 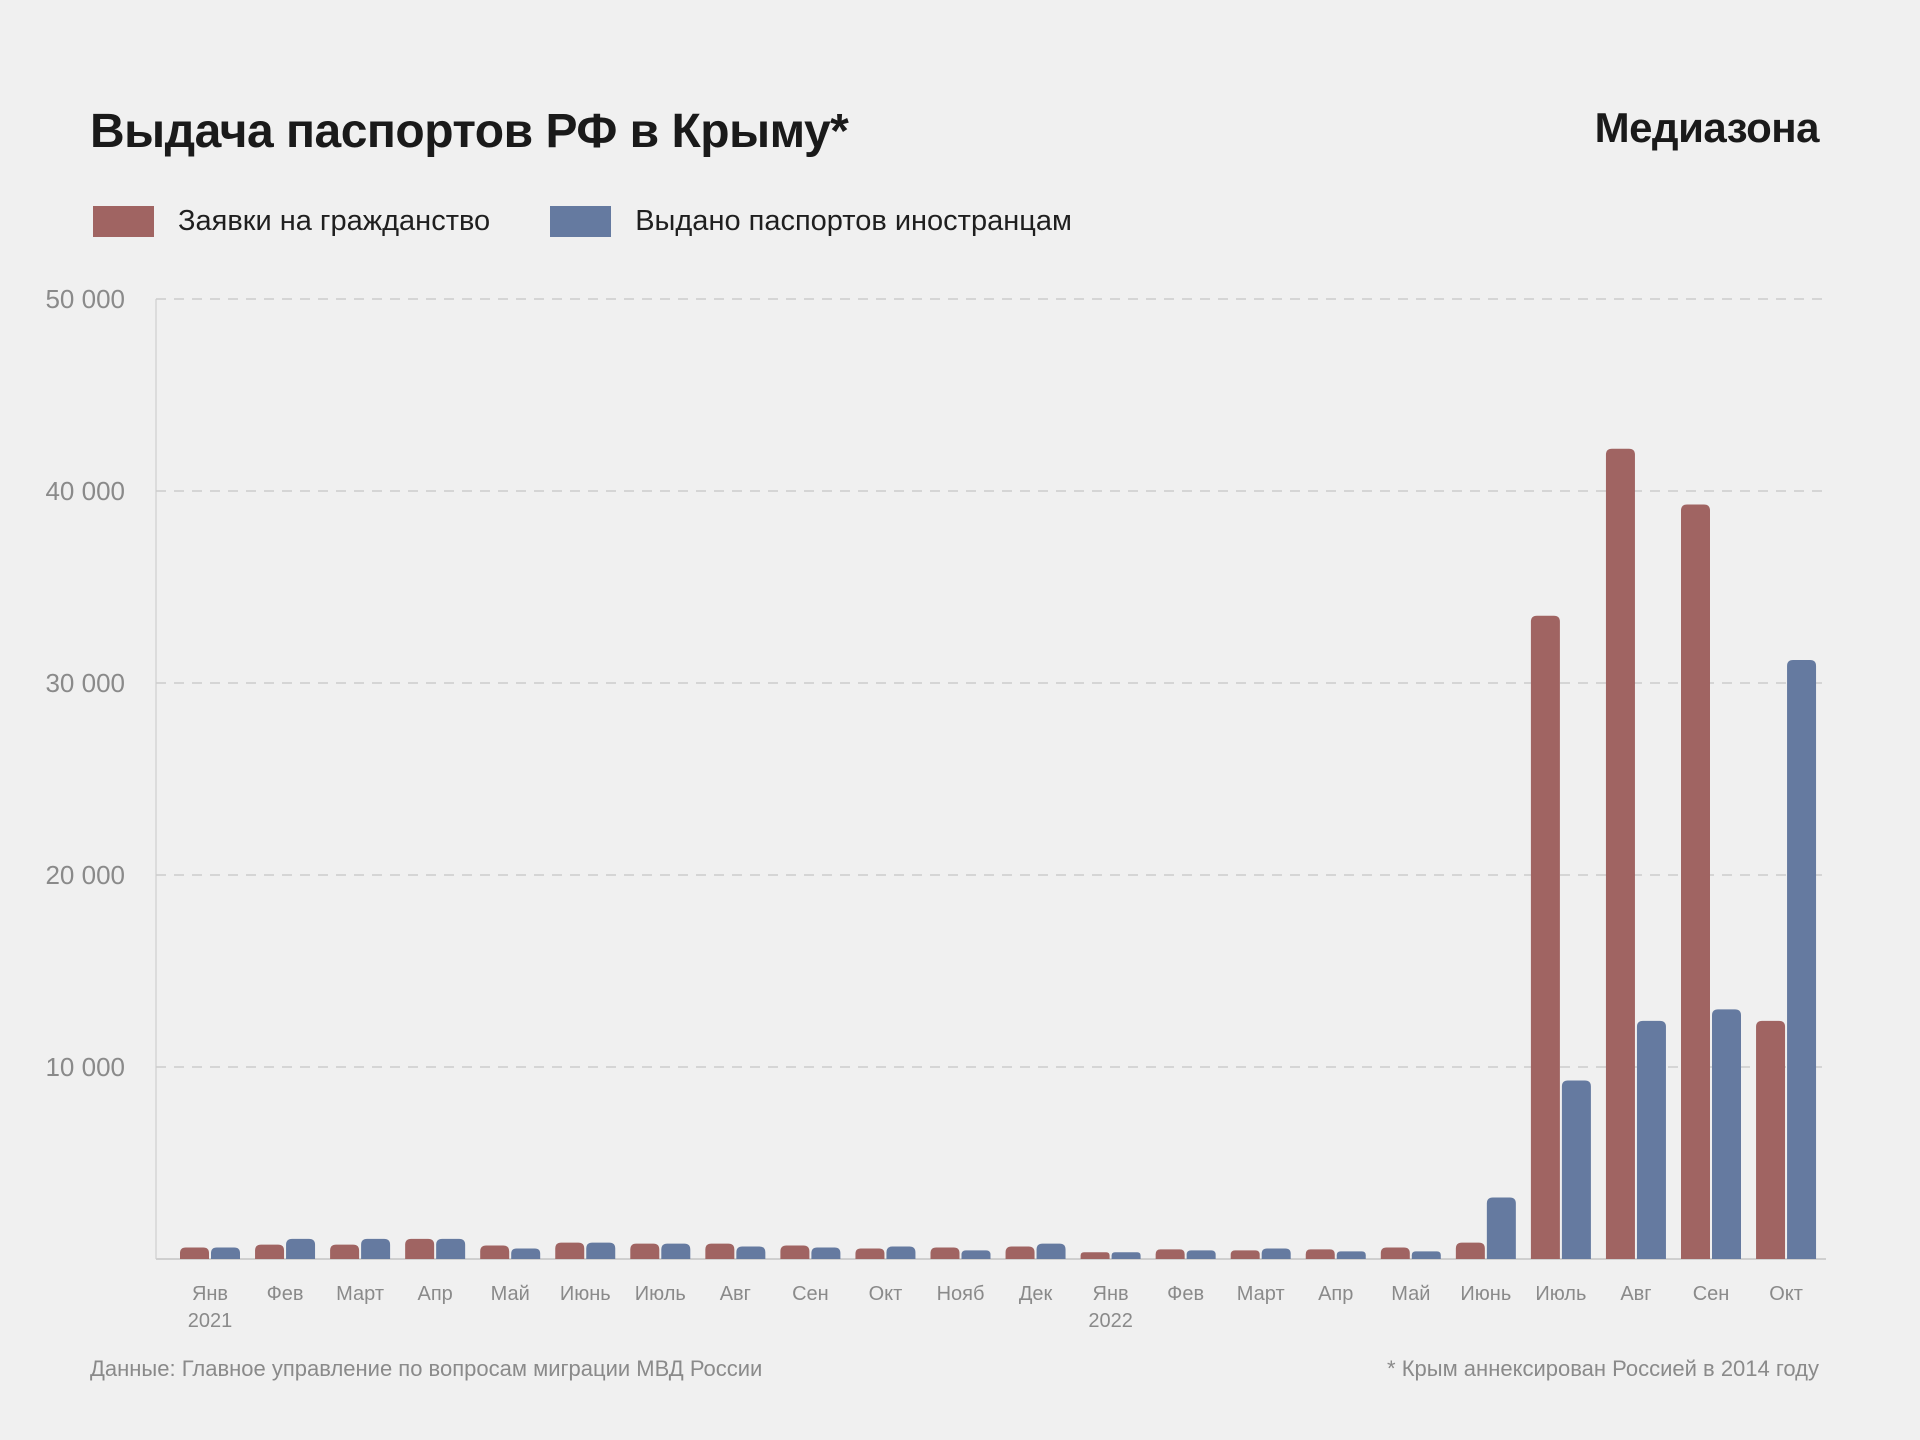 I want to click on legend-item-passports: Выдано паспортов иностранцам, so click(x=811, y=221).